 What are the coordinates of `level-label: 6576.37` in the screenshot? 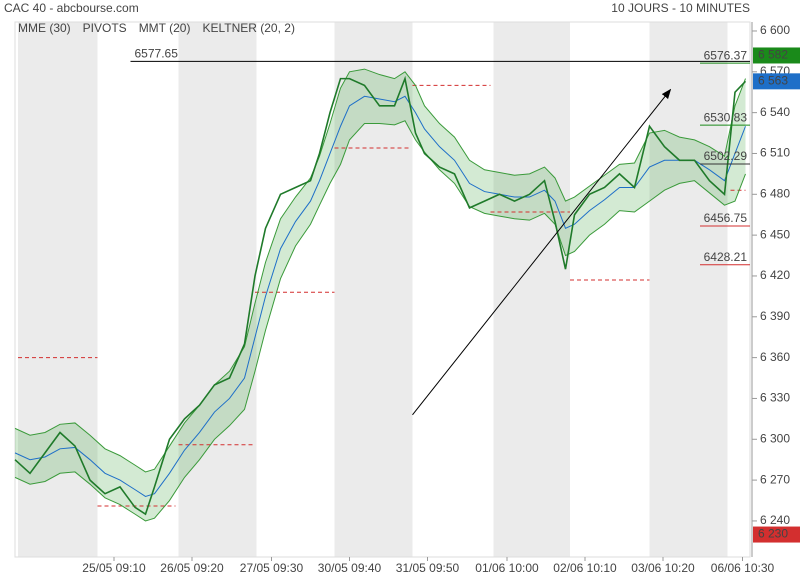 It's located at (726, 55).